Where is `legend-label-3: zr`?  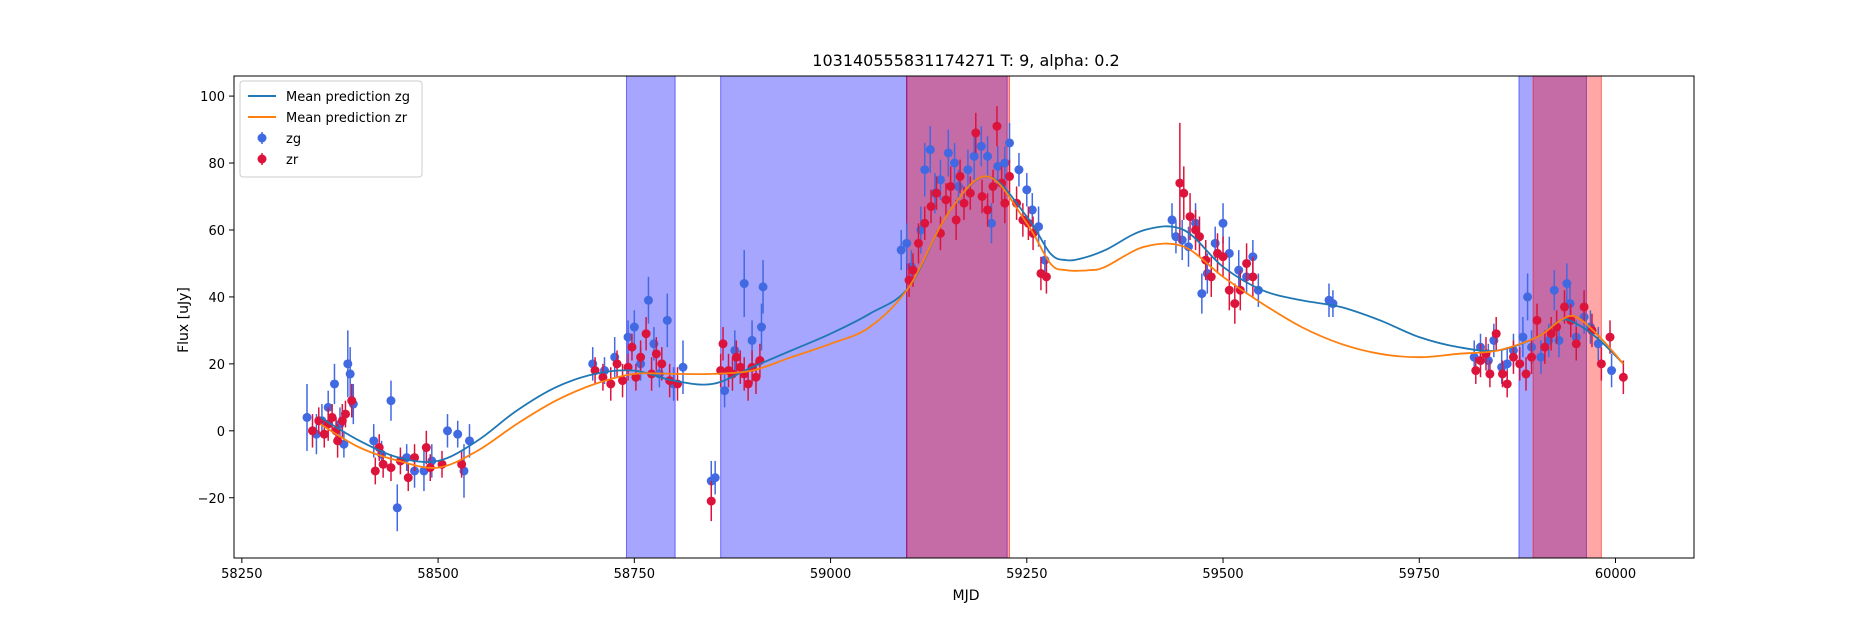
legend-label-3: zr is located at coordinates (292, 160).